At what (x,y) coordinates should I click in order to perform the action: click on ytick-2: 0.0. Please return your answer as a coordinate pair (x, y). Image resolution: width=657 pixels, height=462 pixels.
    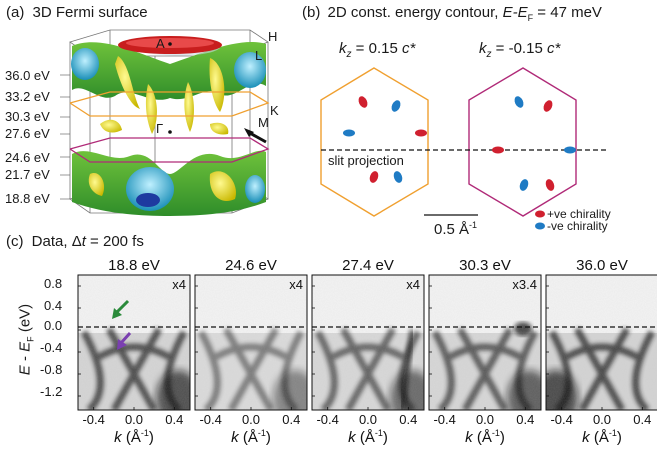
    Looking at the image, I should click on (53, 325).